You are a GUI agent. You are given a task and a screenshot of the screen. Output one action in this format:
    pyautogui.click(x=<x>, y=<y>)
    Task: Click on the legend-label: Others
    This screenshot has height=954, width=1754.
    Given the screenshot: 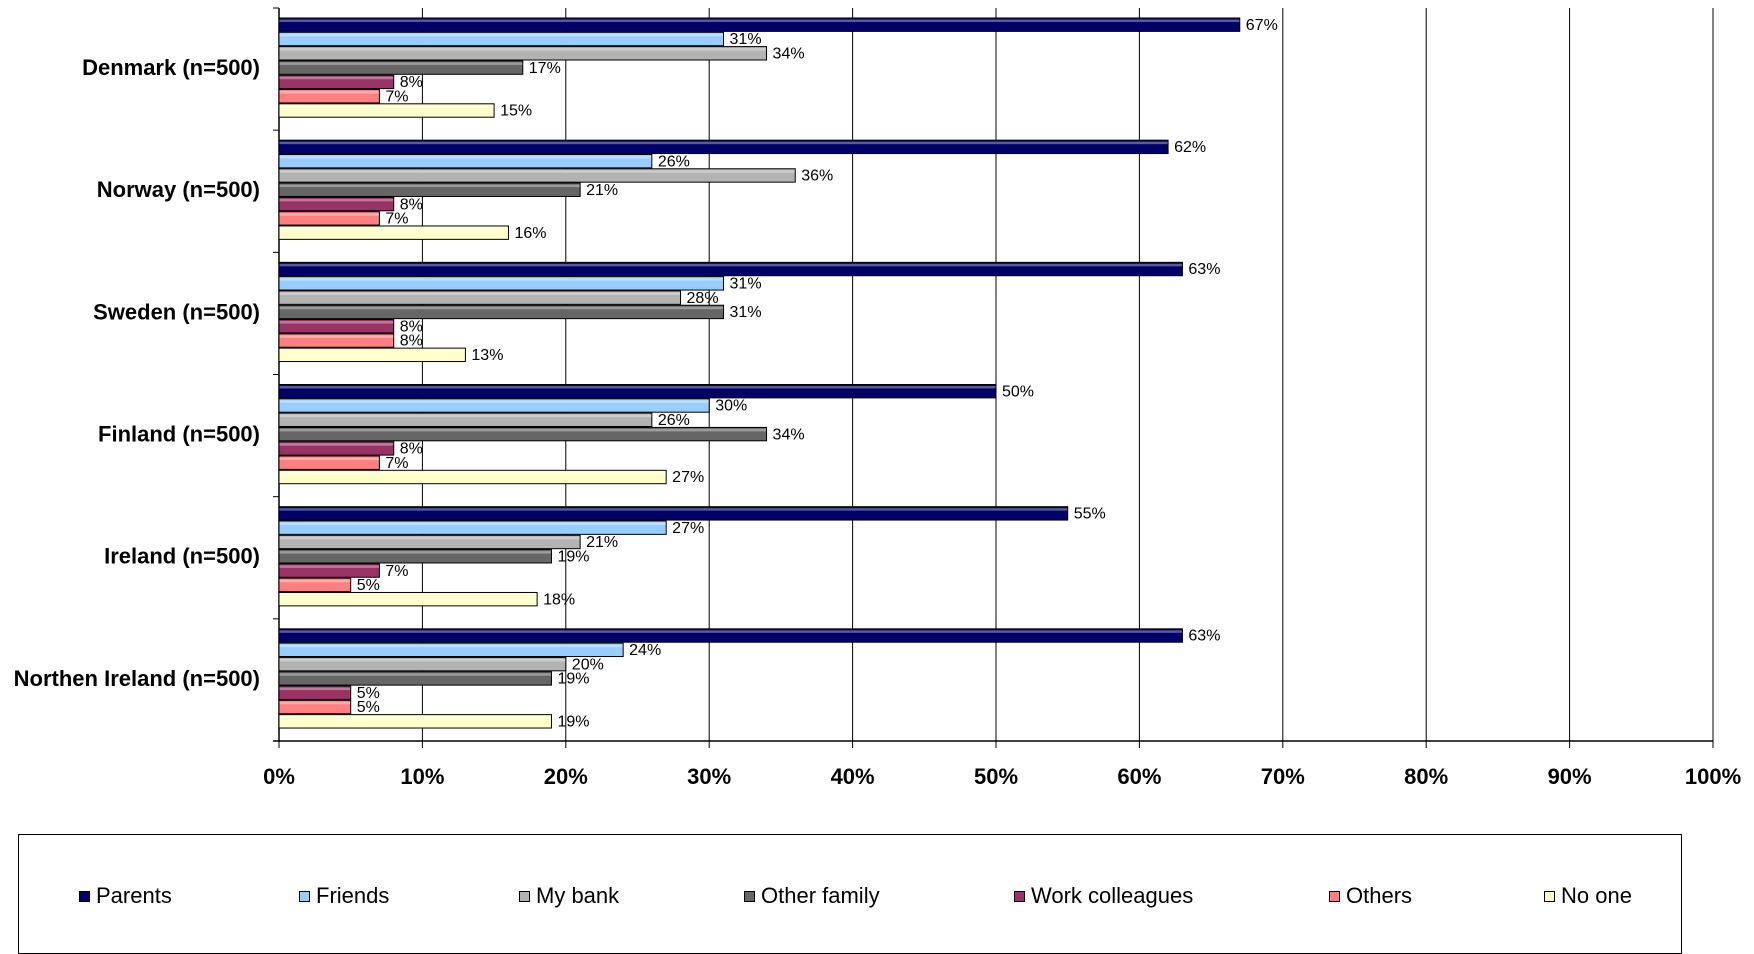 What is the action you would take?
    pyautogui.click(x=1379, y=895)
    